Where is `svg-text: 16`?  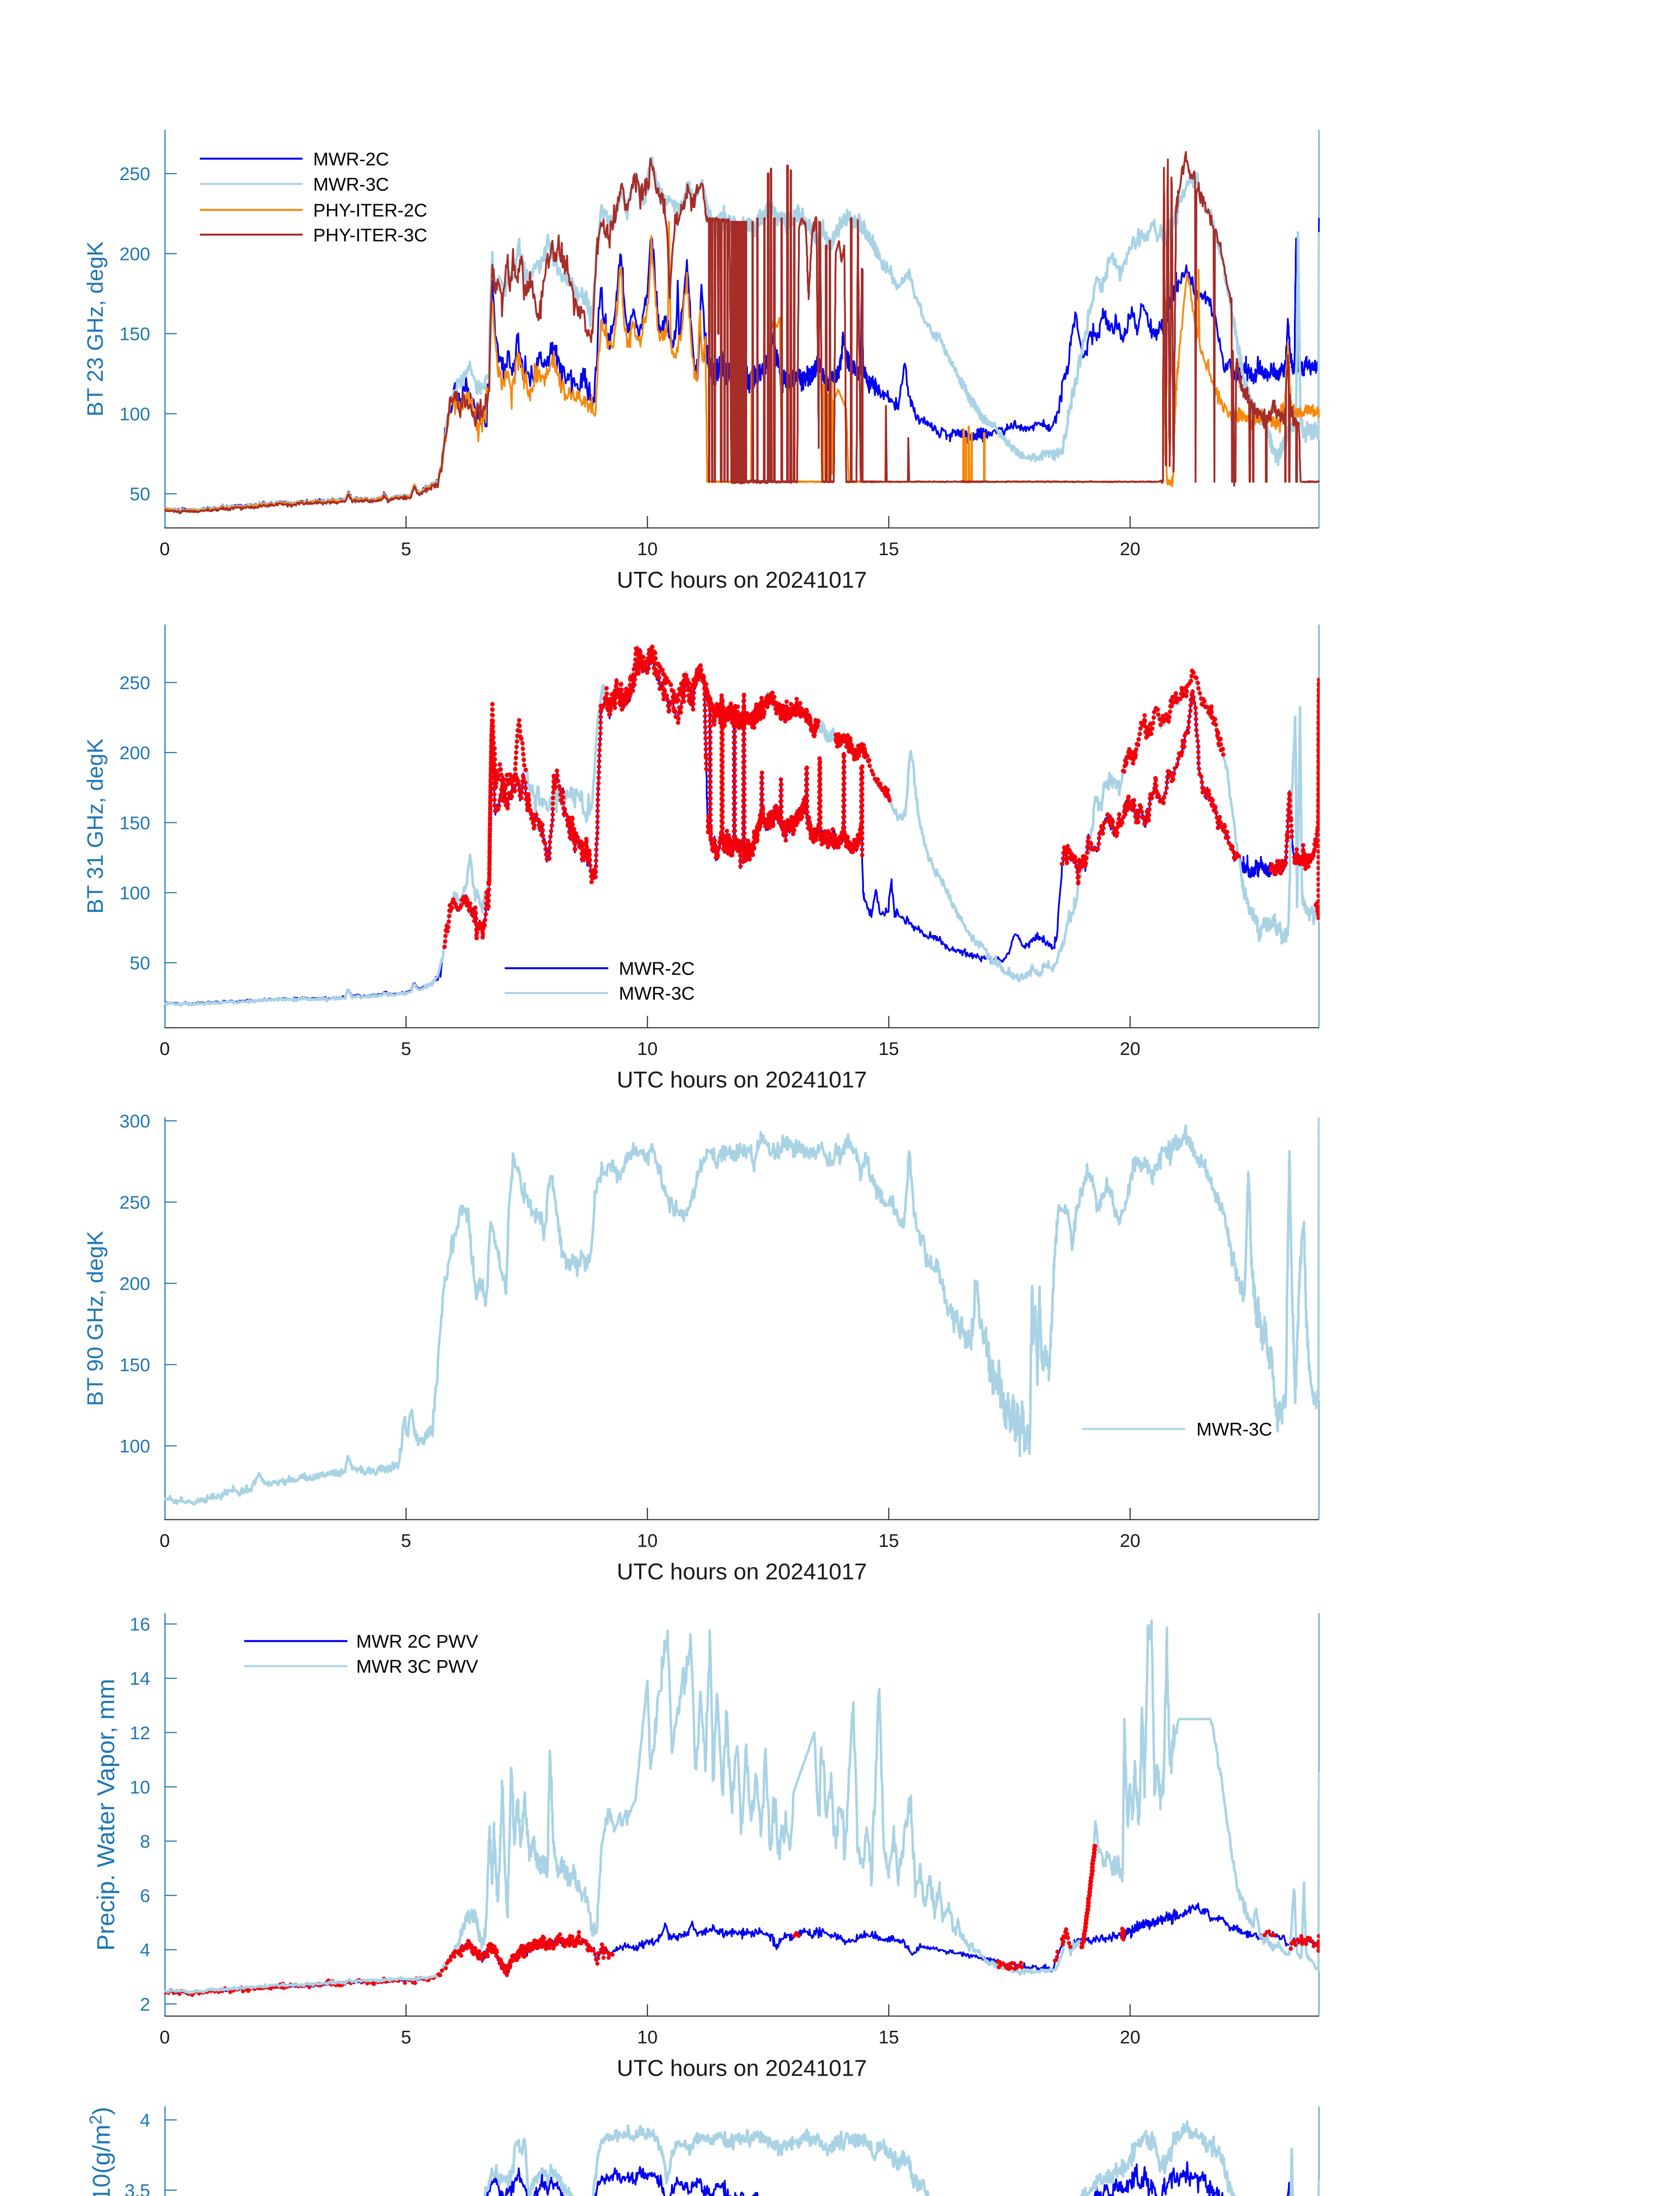 svg-text: 16 is located at coordinates (140, 1625).